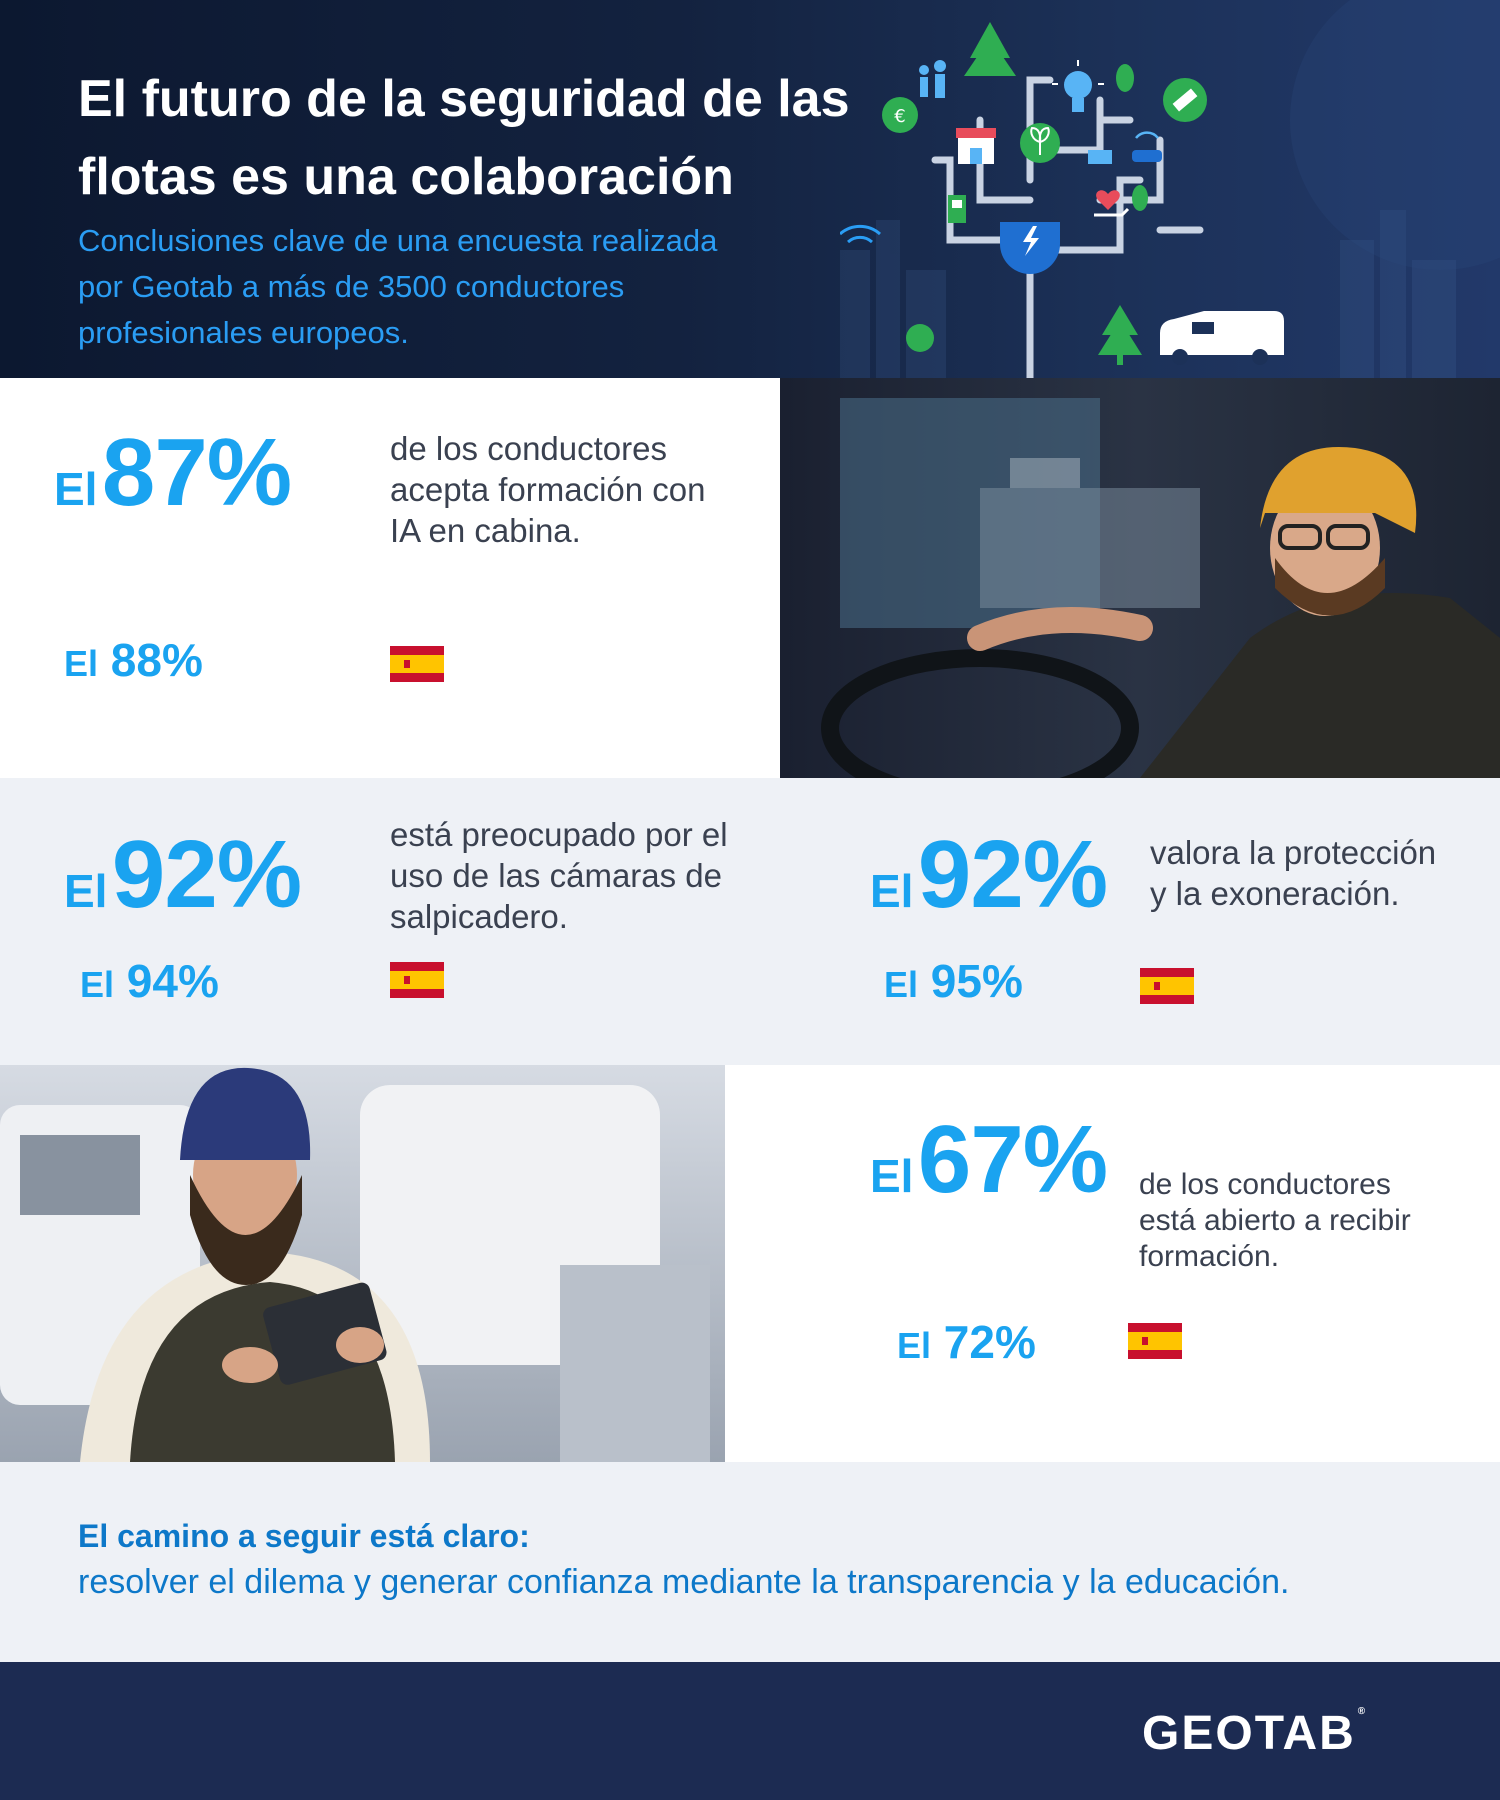 The image size is (1500, 1800). What do you see at coordinates (1078, 86) in the screenshot?
I see `lightbulb-icon` at bounding box center [1078, 86].